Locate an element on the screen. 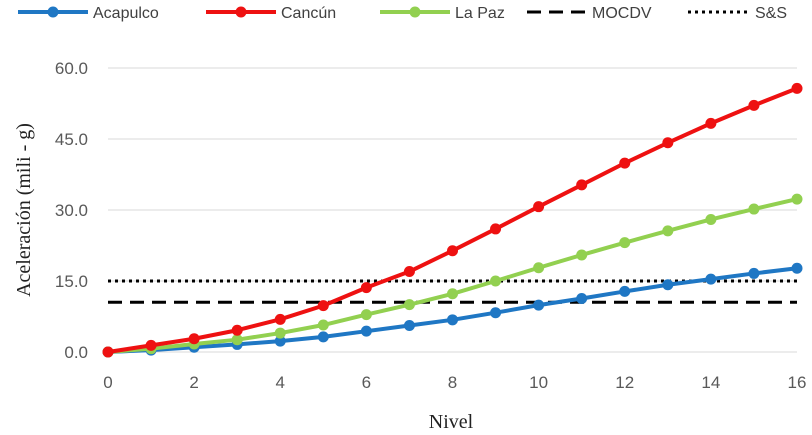  x-tick-label: 6 is located at coordinates (366, 382).